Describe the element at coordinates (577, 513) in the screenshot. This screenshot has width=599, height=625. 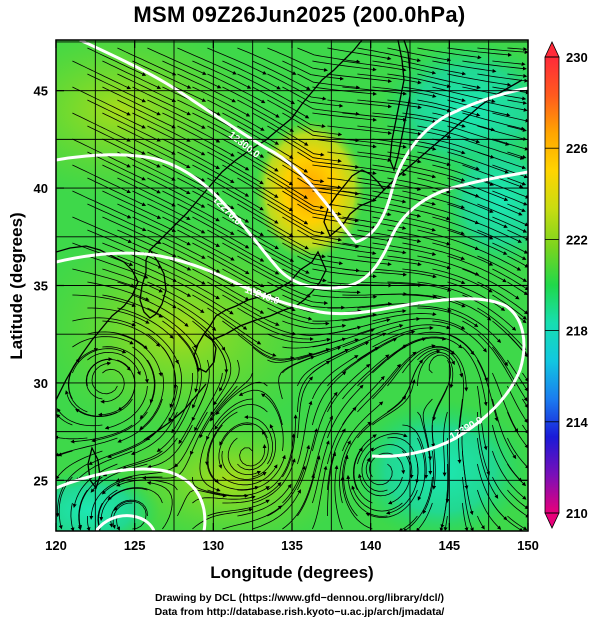
I see `colorbar-tick-label: 210` at that location.